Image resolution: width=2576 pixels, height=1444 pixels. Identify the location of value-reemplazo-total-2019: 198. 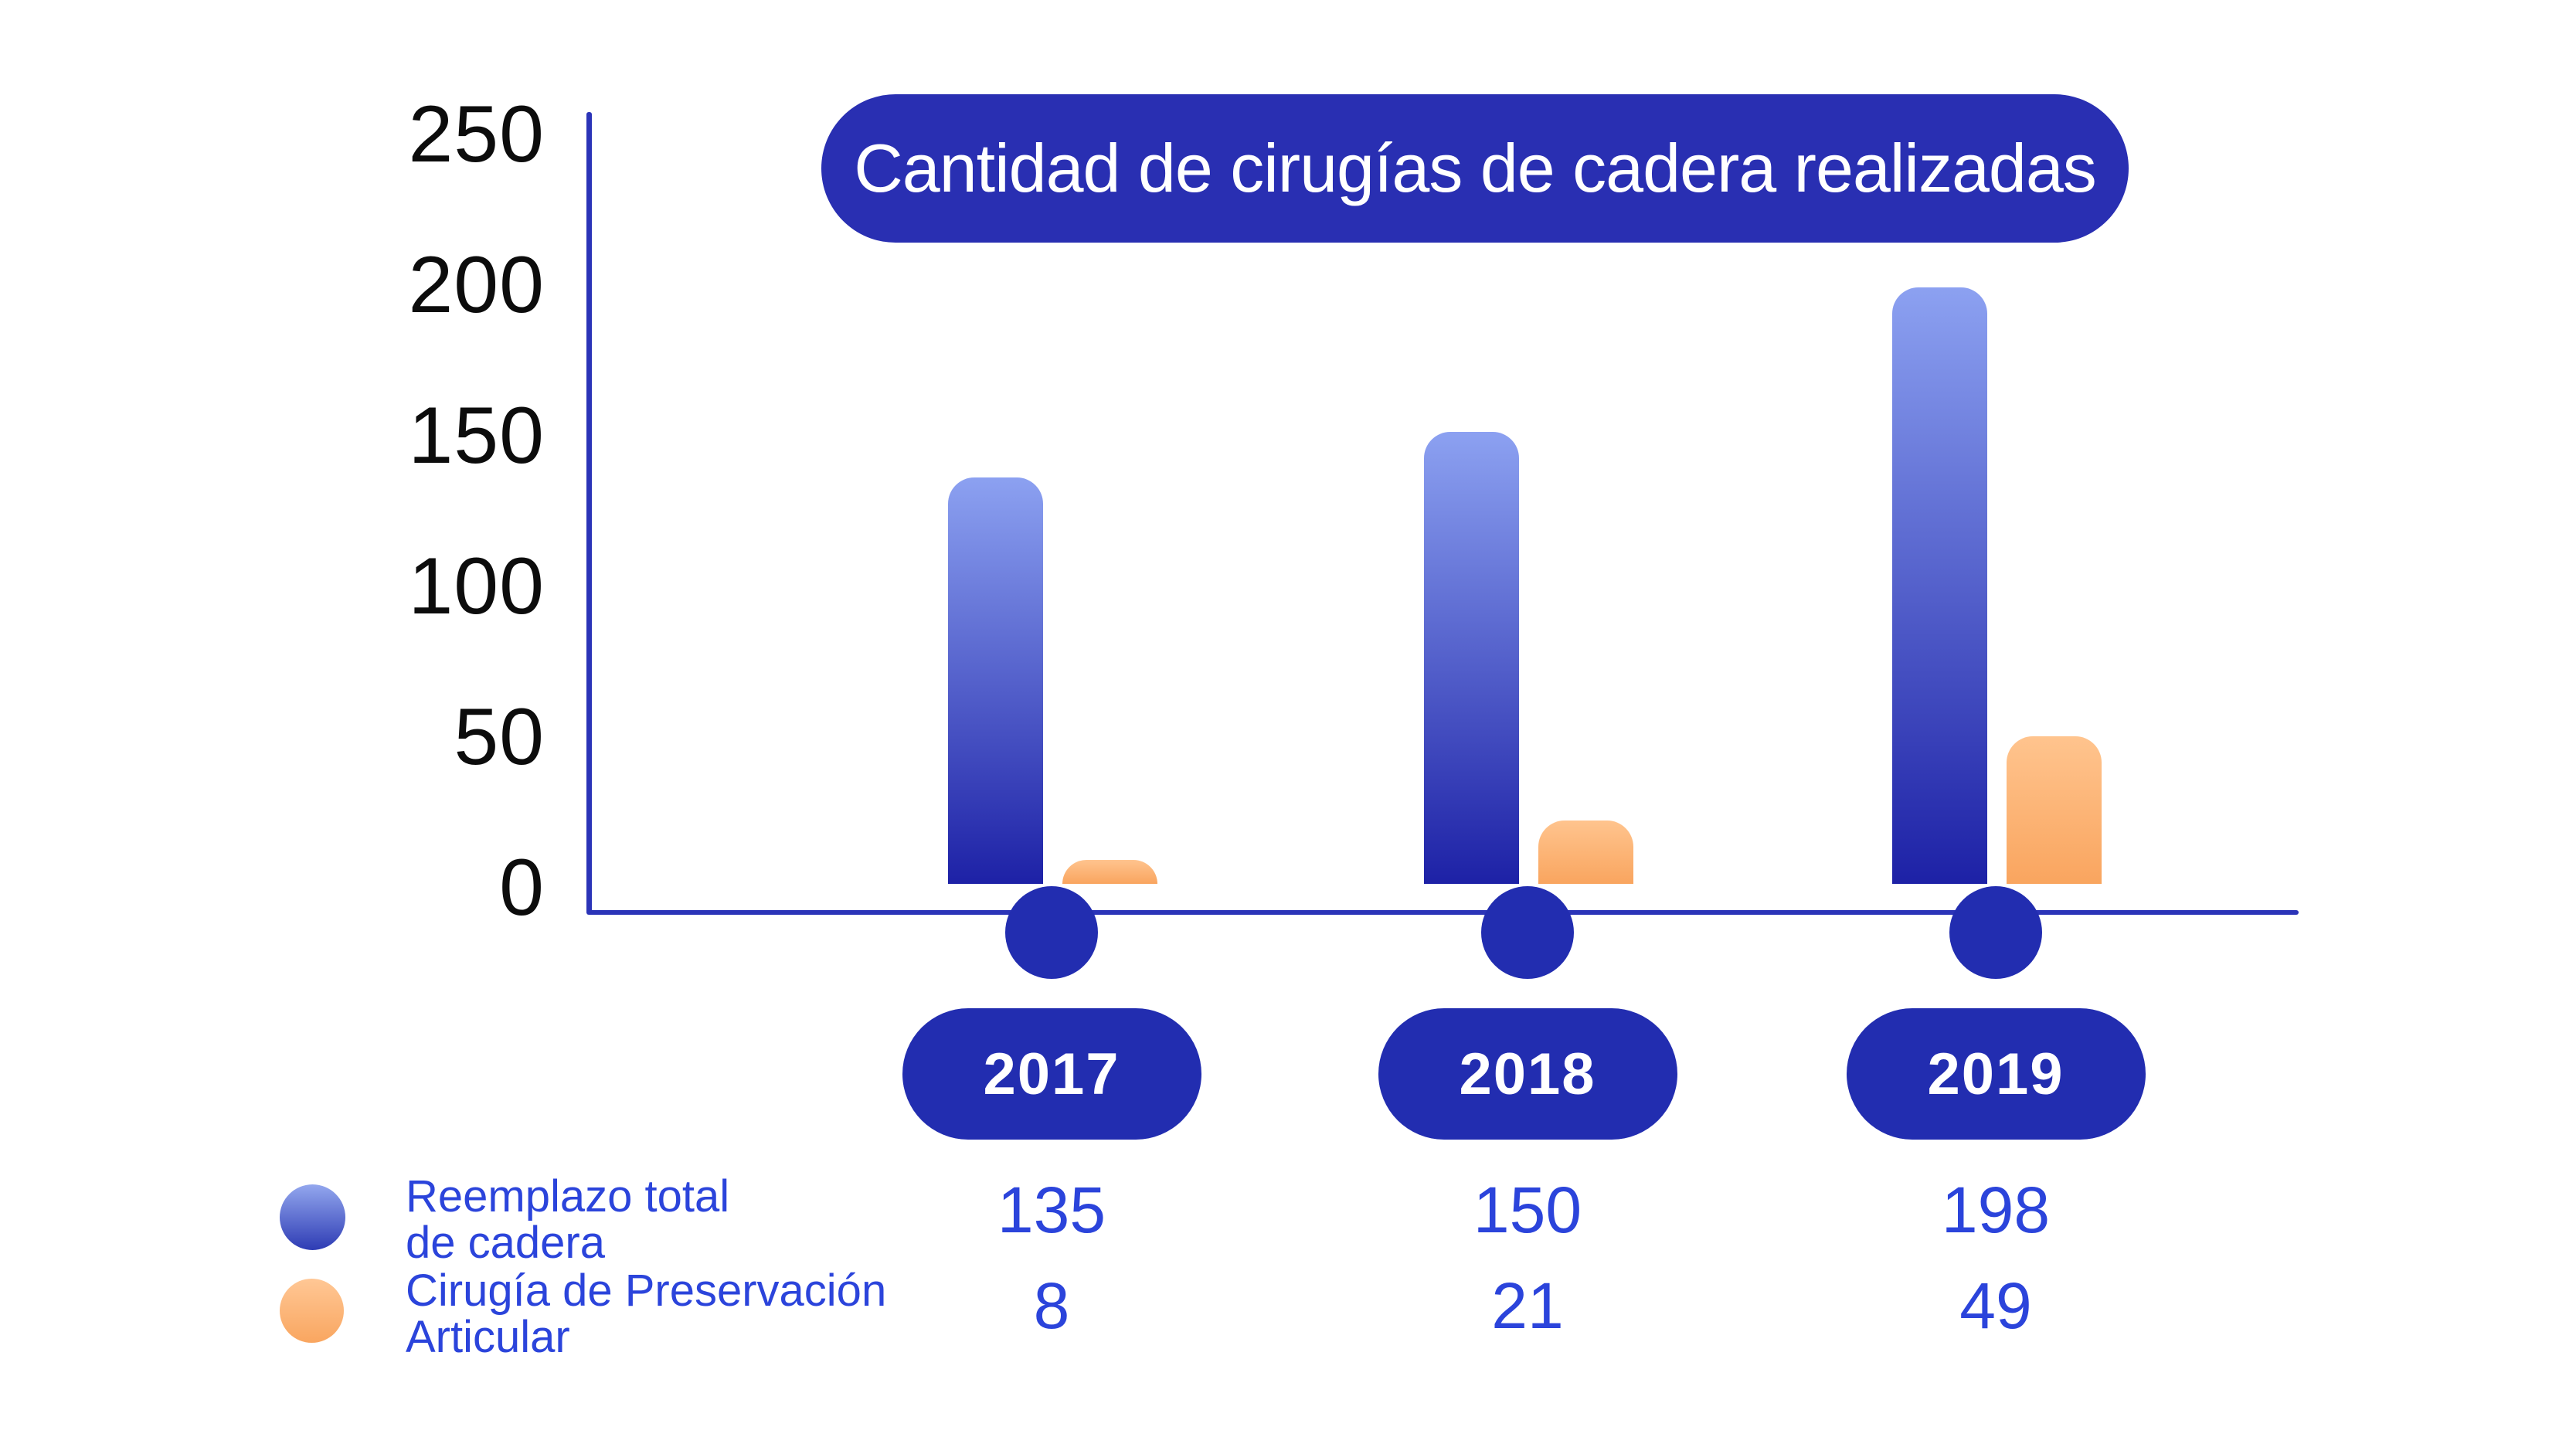
(1996, 1210).